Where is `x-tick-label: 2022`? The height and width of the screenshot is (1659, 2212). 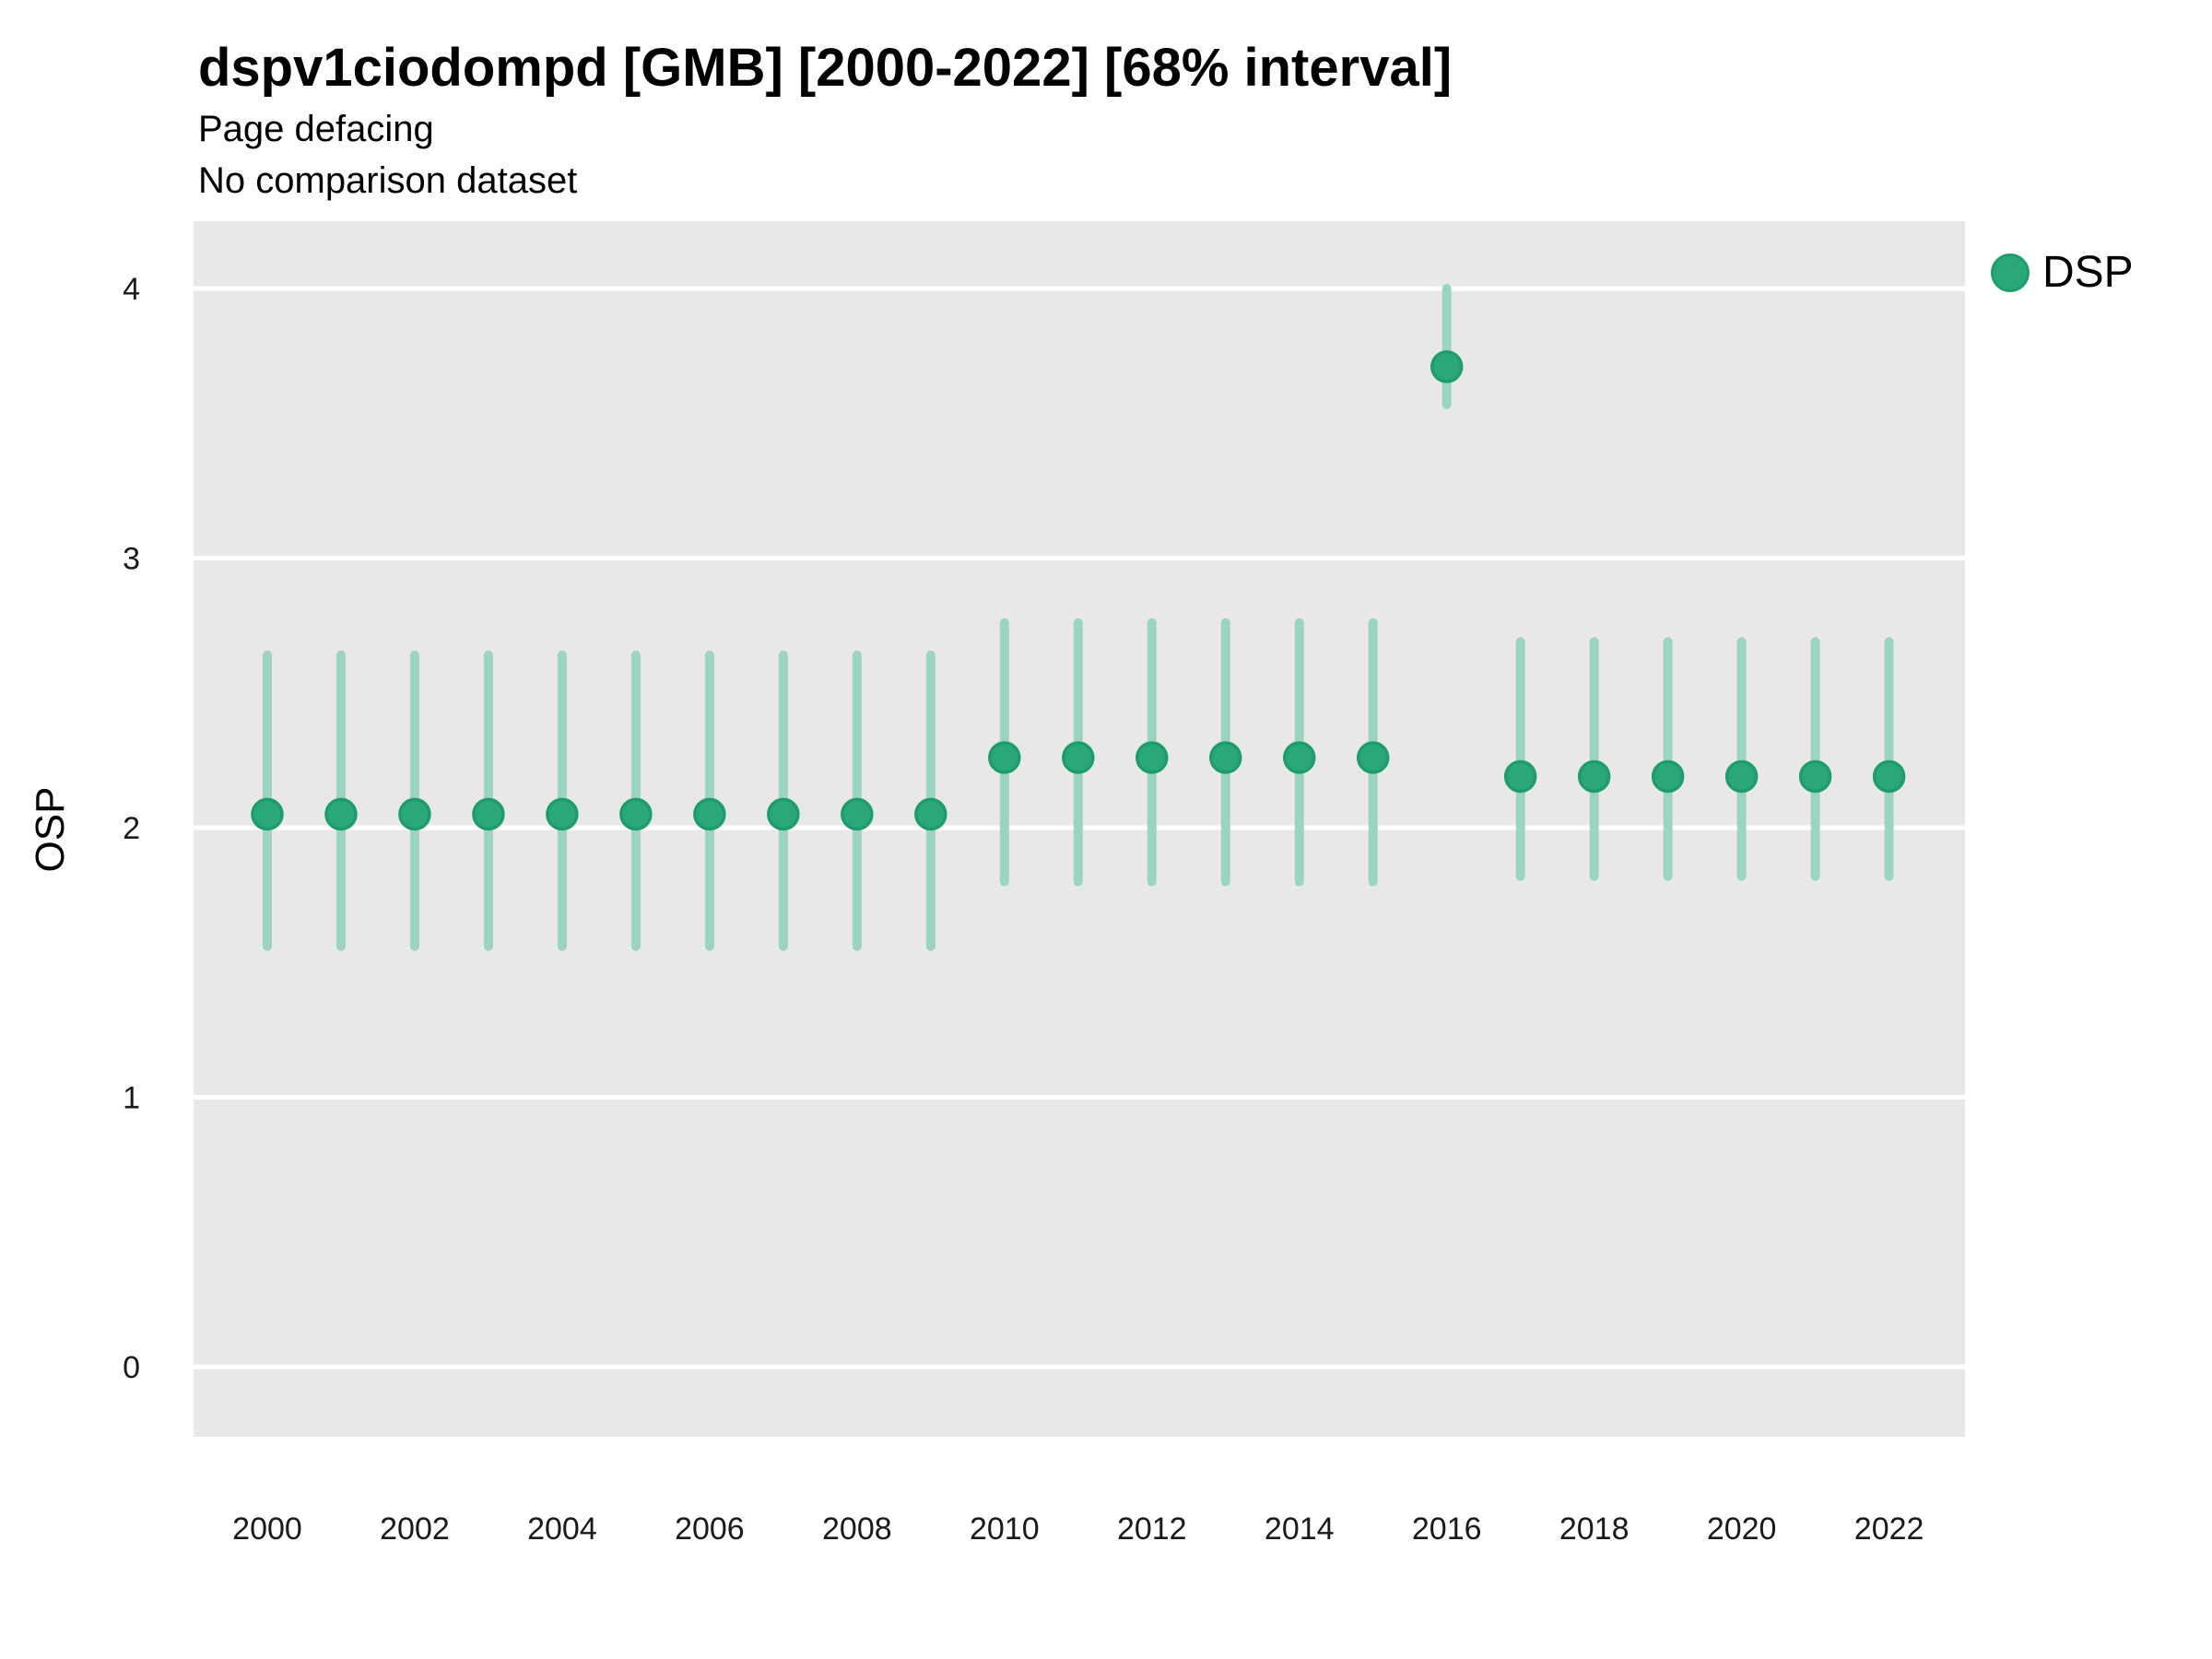 x-tick-label: 2022 is located at coordinates (1889, 1529).